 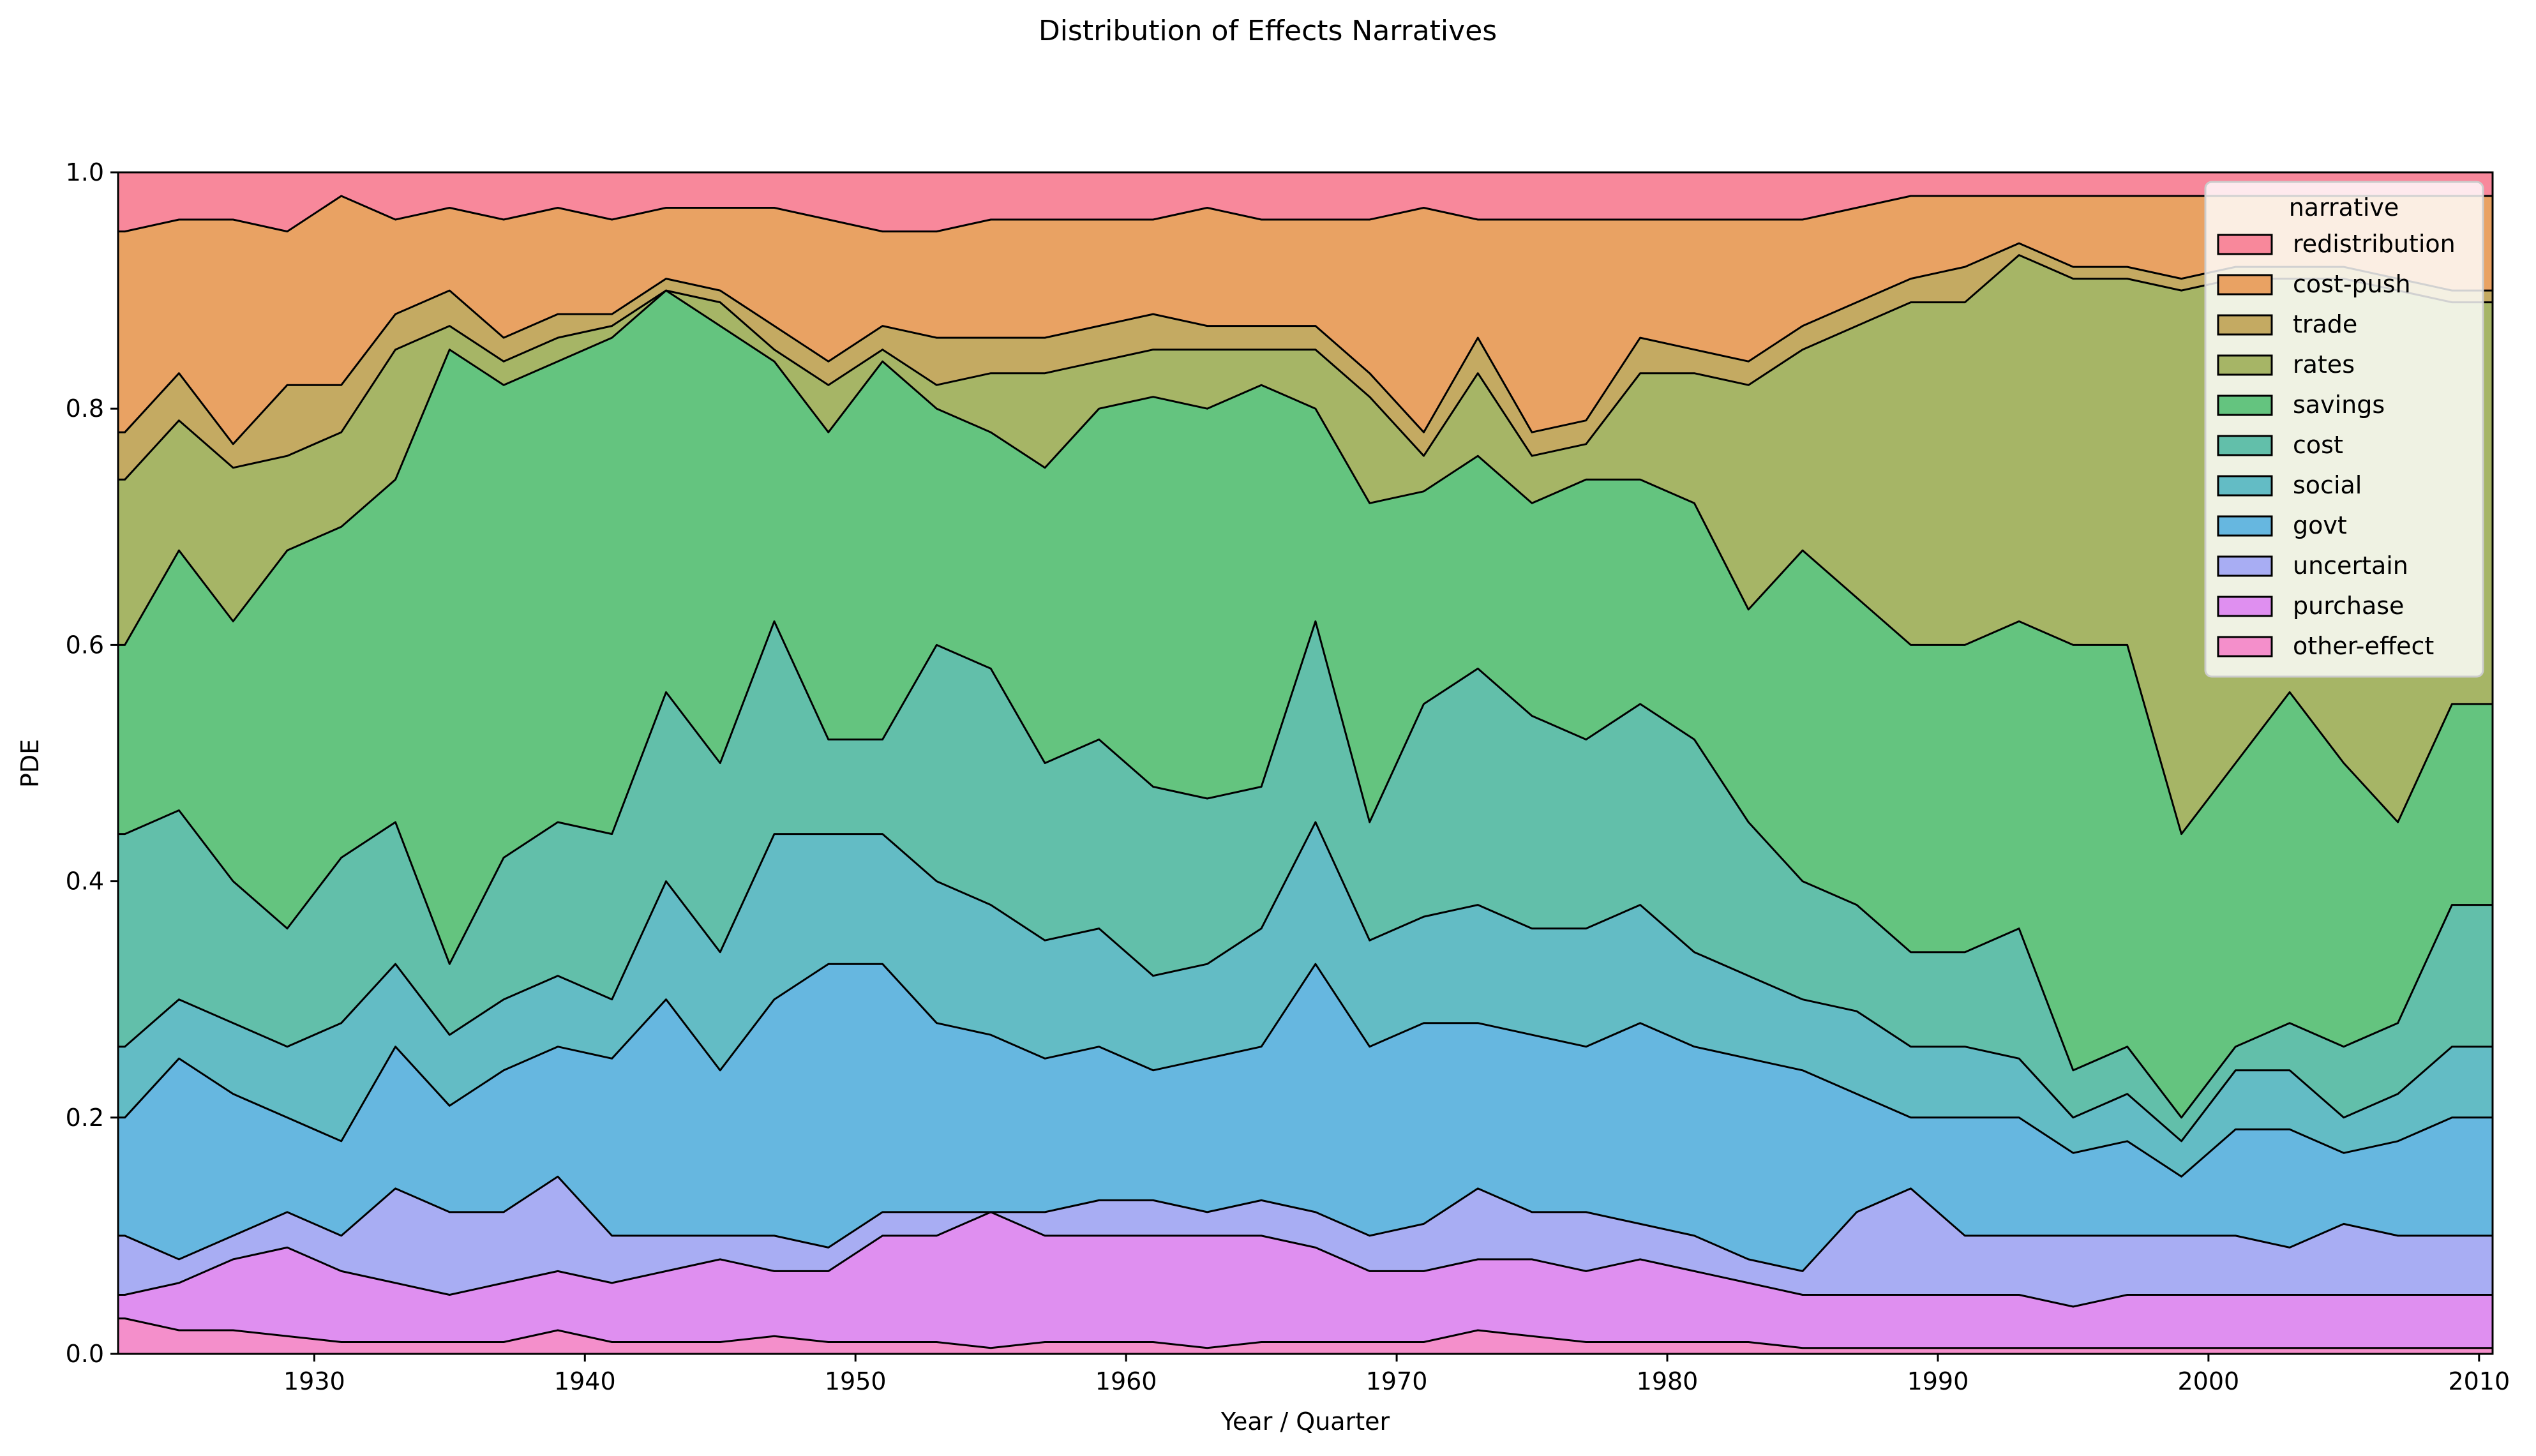 What do you see at coordinates (856, 1381) in the screenshot?
I see `x-tick-label: 1950` at bounding box center [856, 1381].